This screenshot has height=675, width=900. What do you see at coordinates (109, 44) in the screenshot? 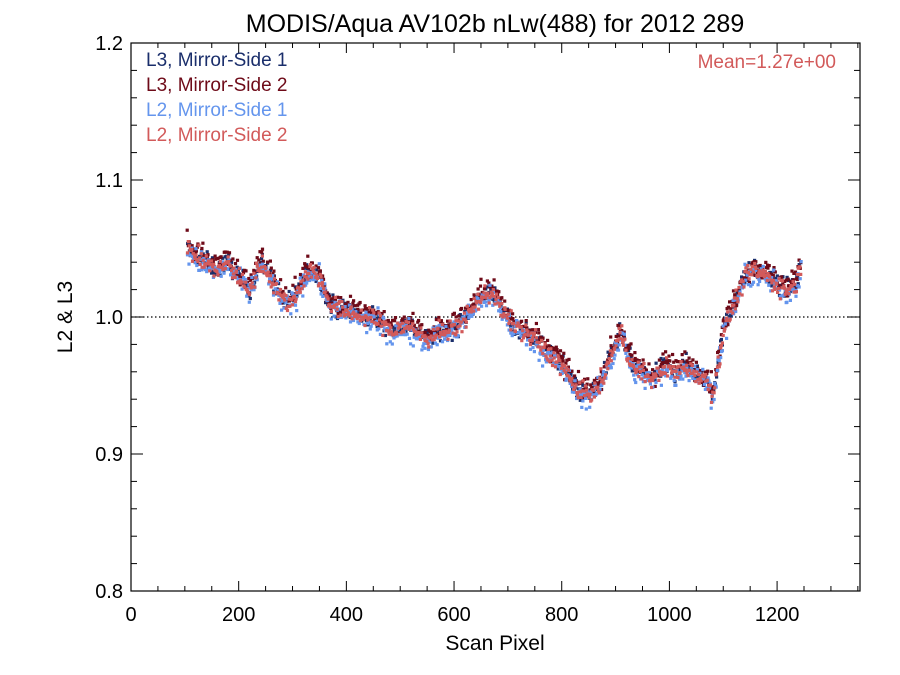
I see `y-tick-label: 1.2` at bounding box center [109, 44].